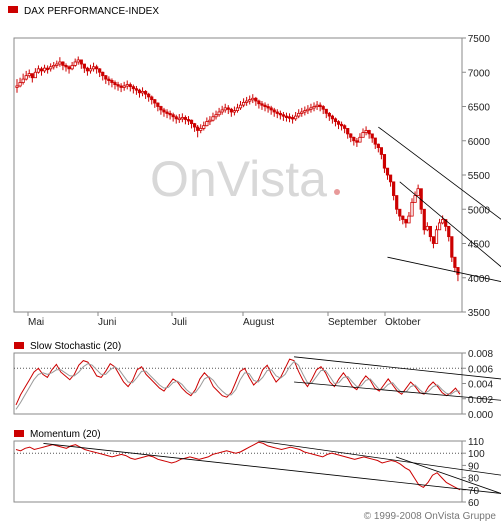  What do you see at coordinates (479, 108) in the screenshot?
I see `price-ytick-label: 6500` at bounding box center [479, 108].